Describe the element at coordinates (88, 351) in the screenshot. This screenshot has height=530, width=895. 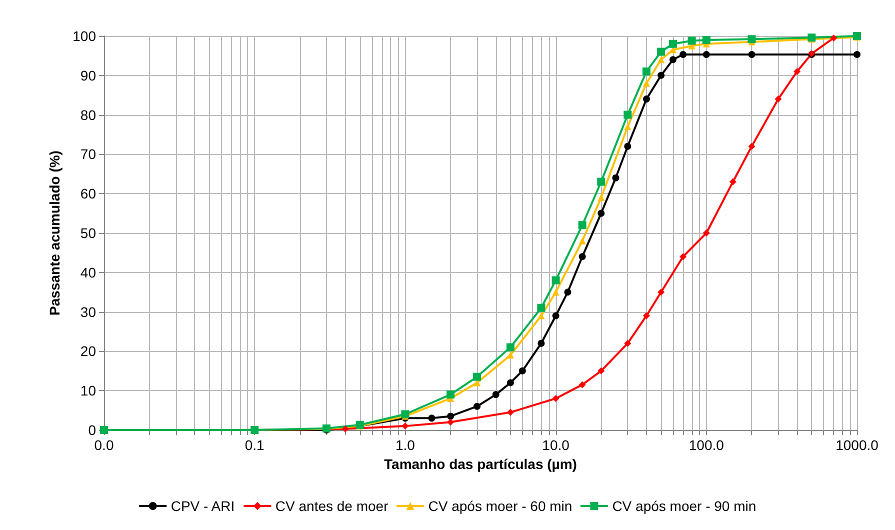
I see `y-tick-label: 20` at that location.